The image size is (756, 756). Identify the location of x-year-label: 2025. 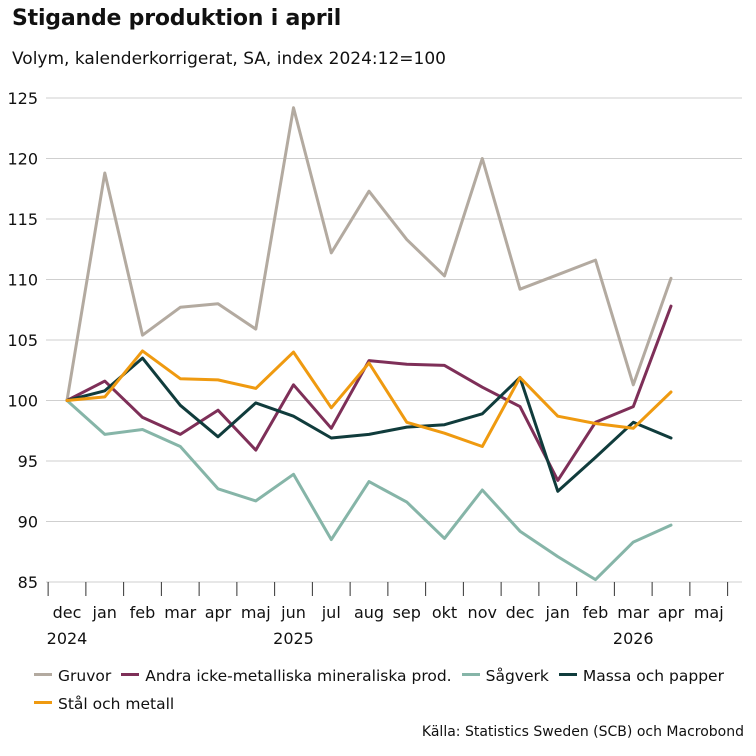
(293, 638).